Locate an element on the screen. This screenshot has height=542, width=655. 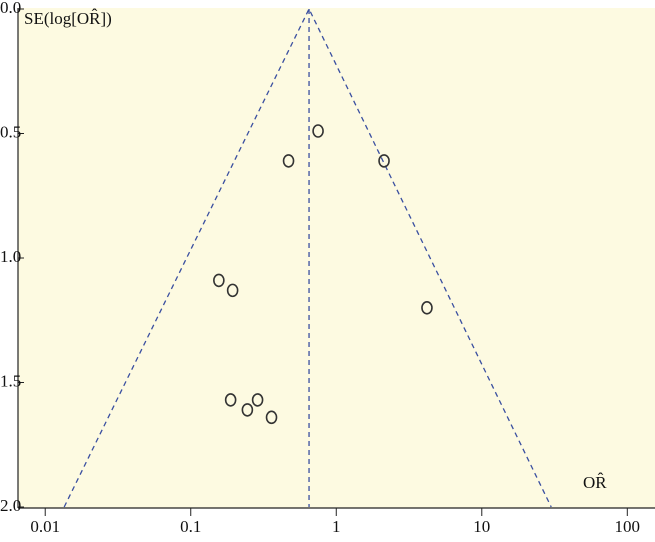
y-tick-label: 2.0 is located at coordinates (10, 505).